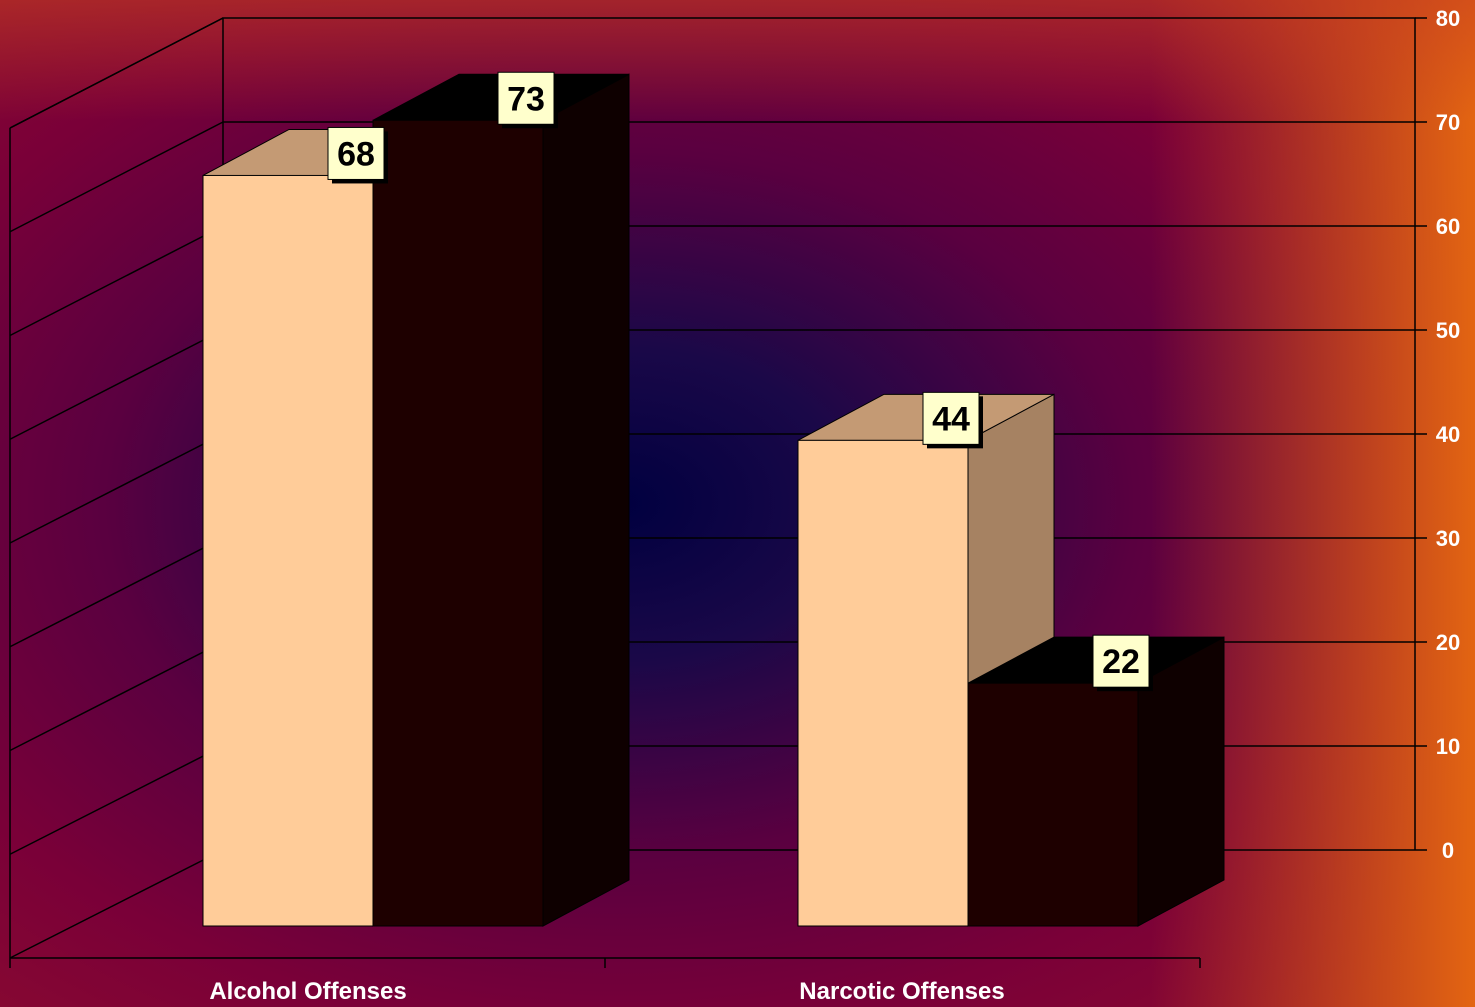 The width and height of the screenshot is (1475, 1007). I want to click on y-tick-label-4: 40, so click(1448, 434).